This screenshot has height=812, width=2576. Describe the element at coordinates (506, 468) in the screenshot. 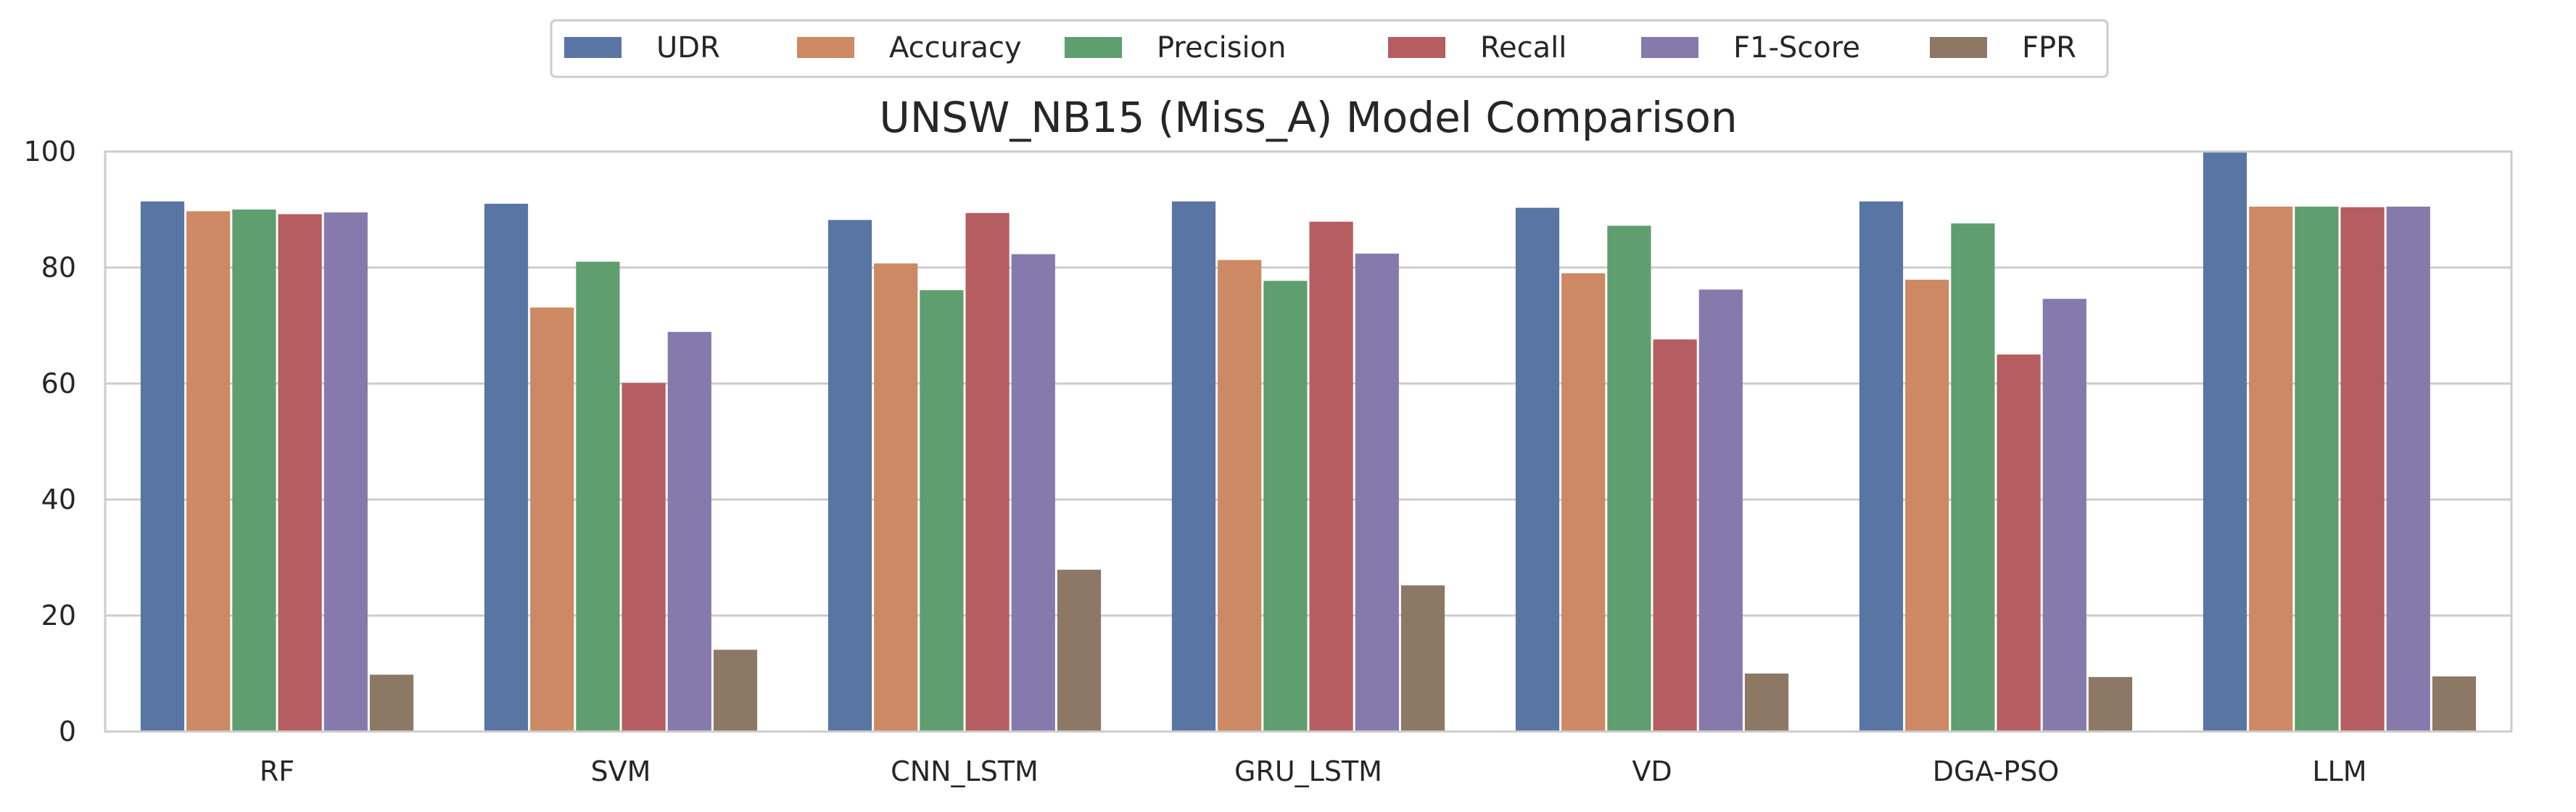

I see `bar-udr-svm` at that location.